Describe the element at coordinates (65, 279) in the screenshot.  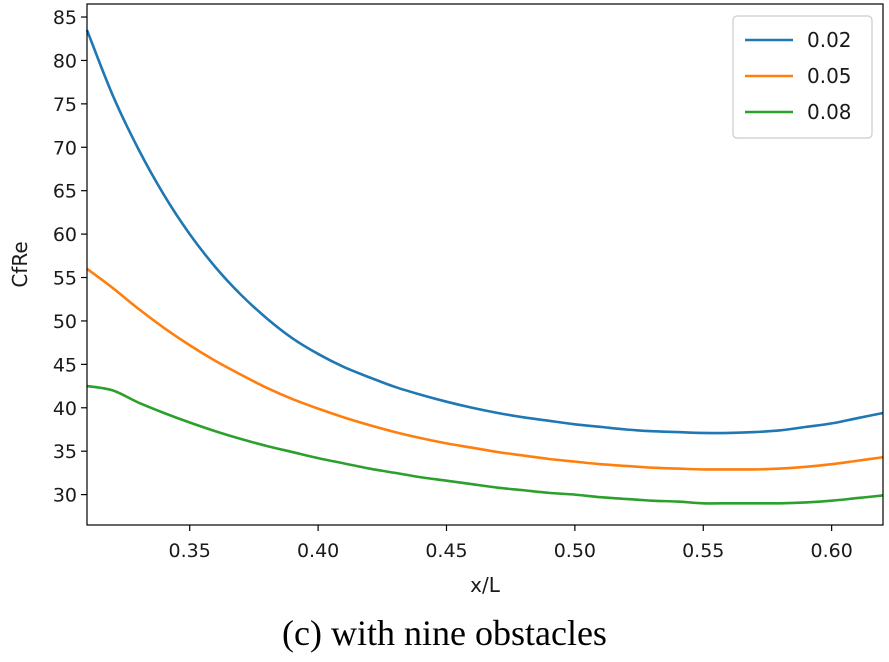
I see `y-tick-label: 55` at that location.